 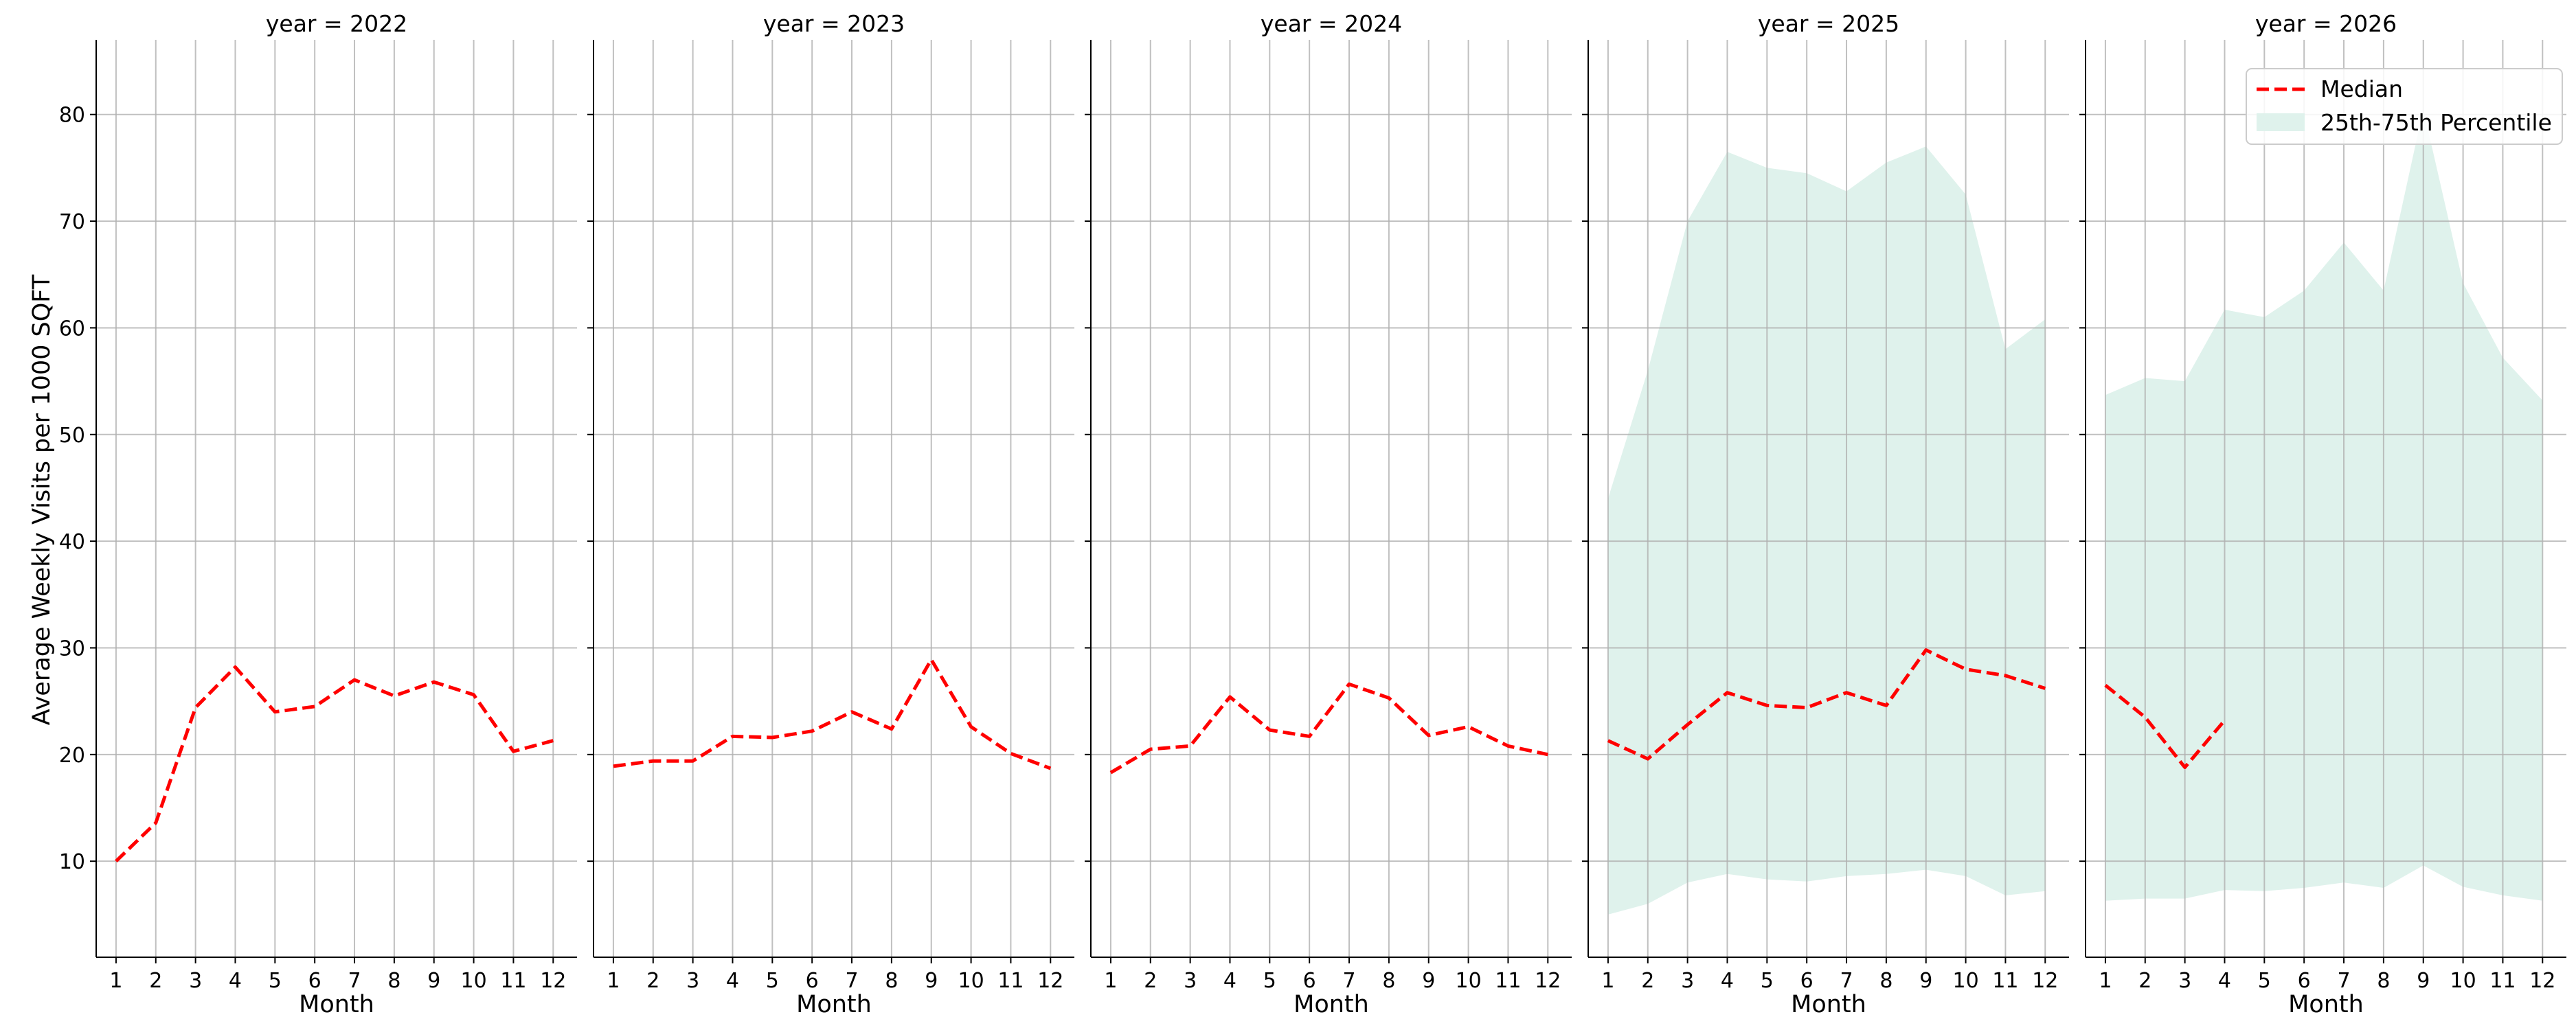 What do you see at coordinates (72, 542) in the screenshot?
I see `y-tick-label: 40` at bounding box center [72, 542].